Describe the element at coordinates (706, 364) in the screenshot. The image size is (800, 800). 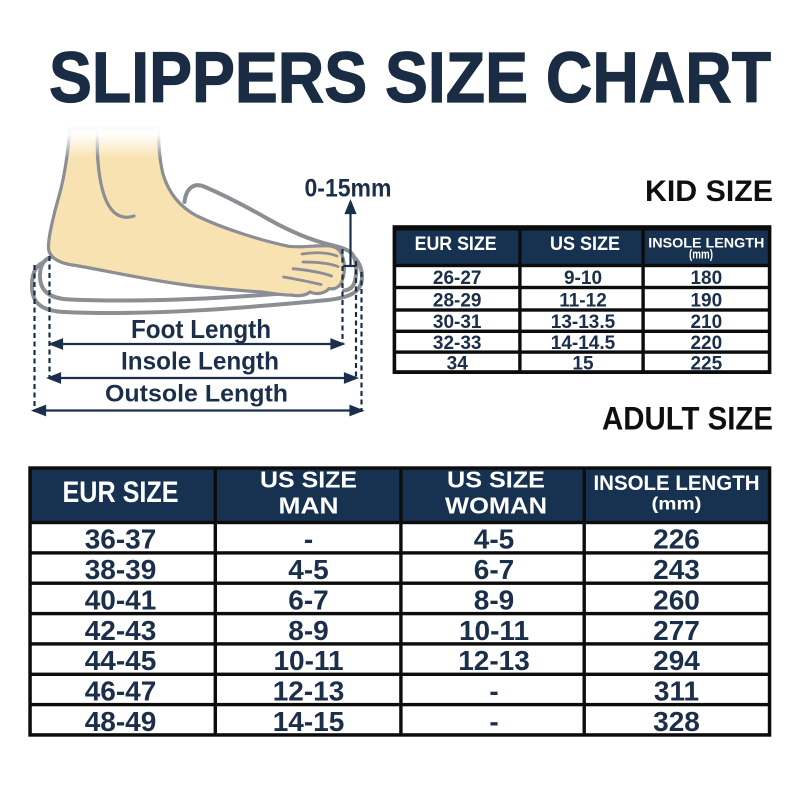
I see `svg-text: 225` at that location.